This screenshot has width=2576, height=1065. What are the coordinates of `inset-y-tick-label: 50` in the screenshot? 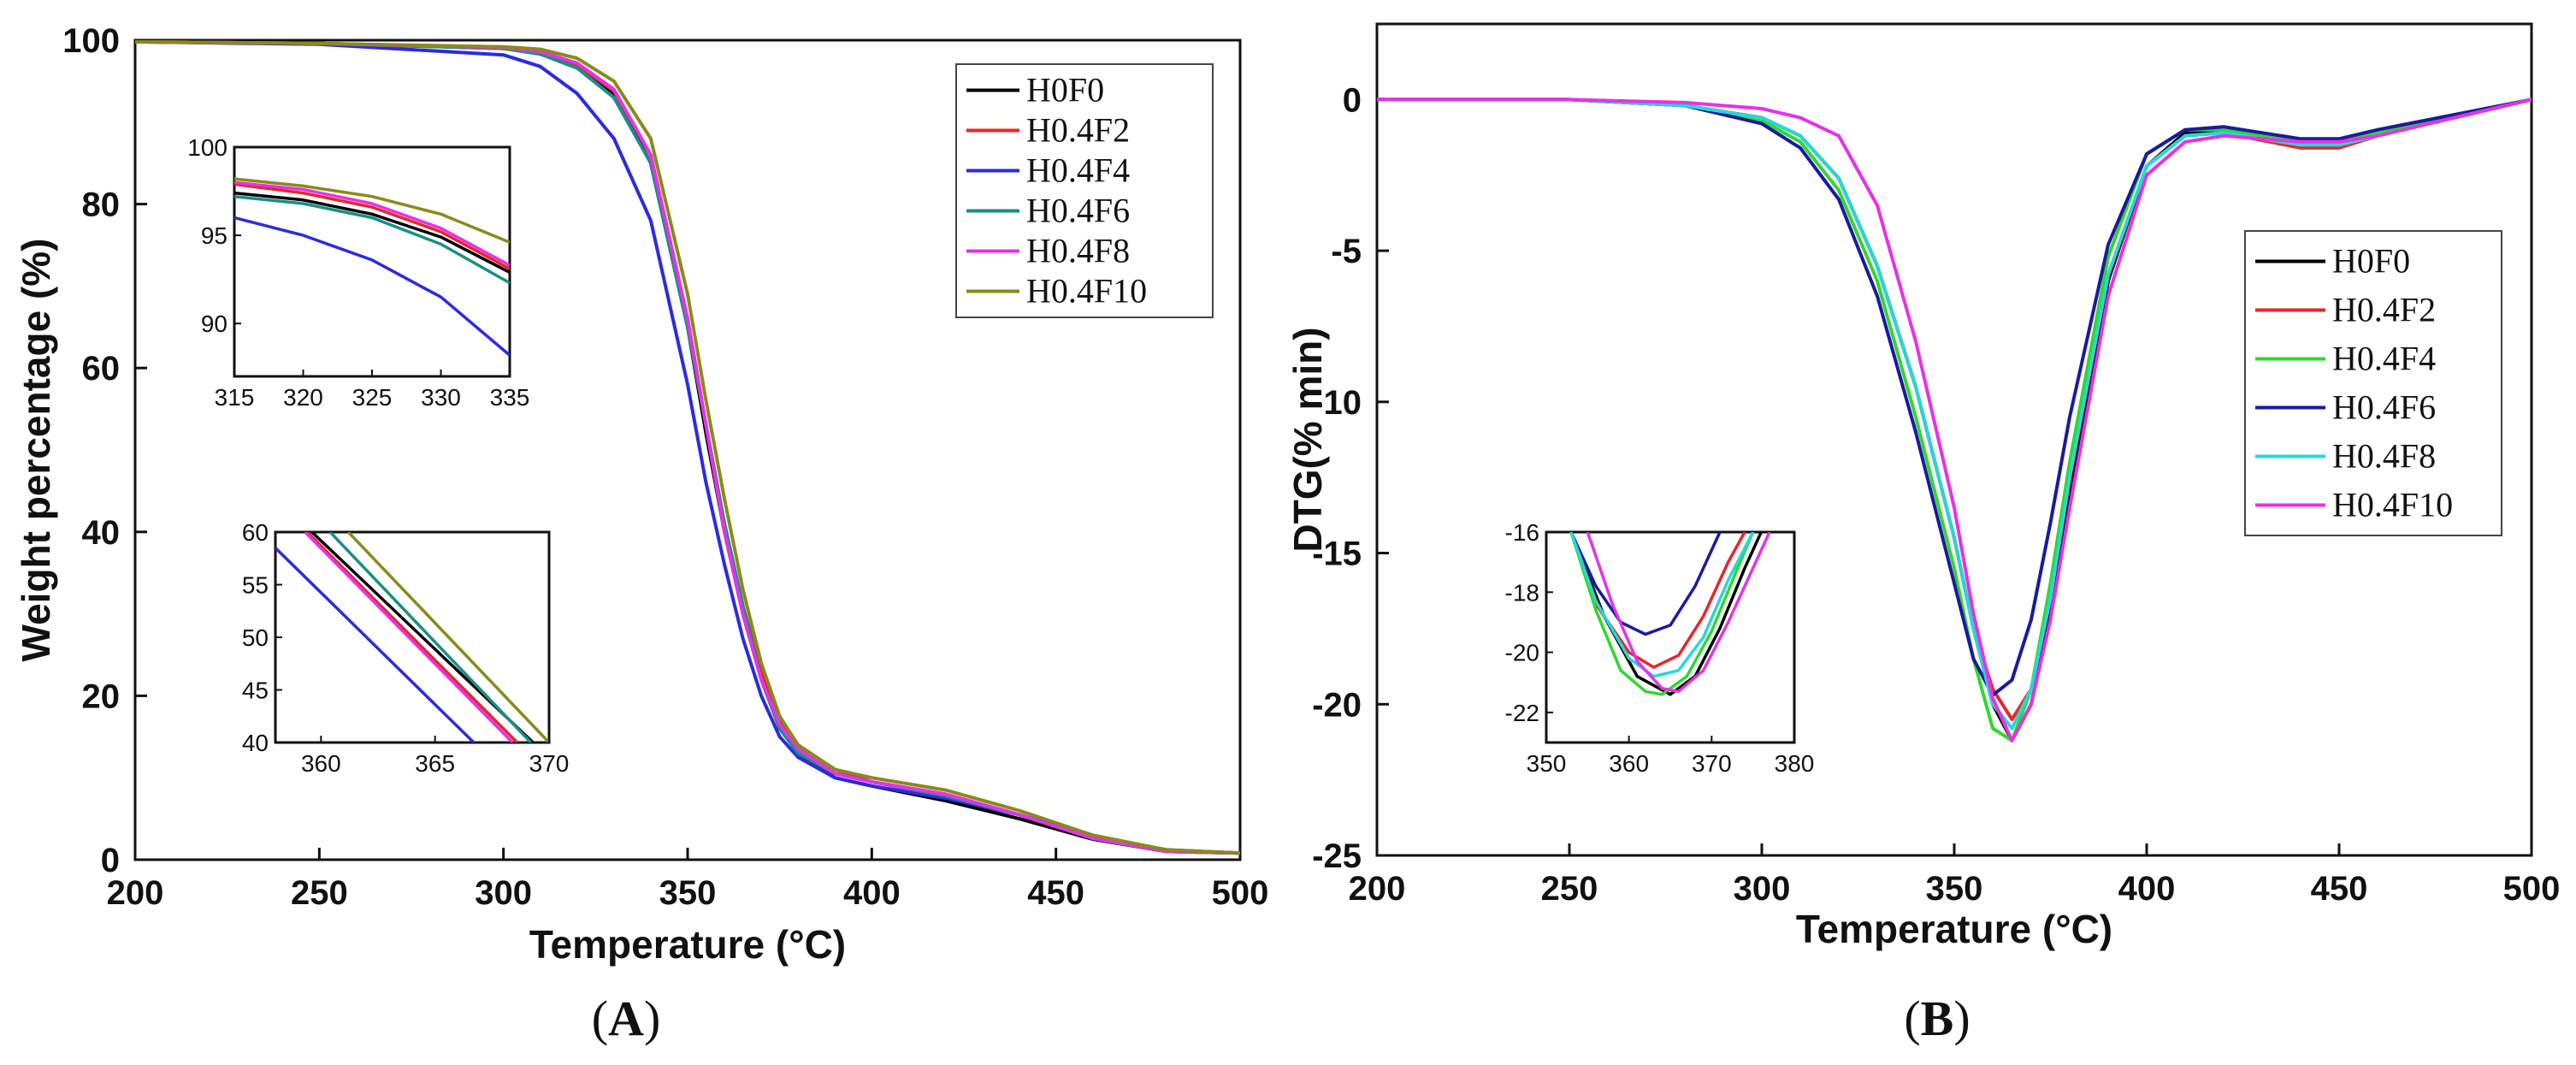 It's located at (255, 637).